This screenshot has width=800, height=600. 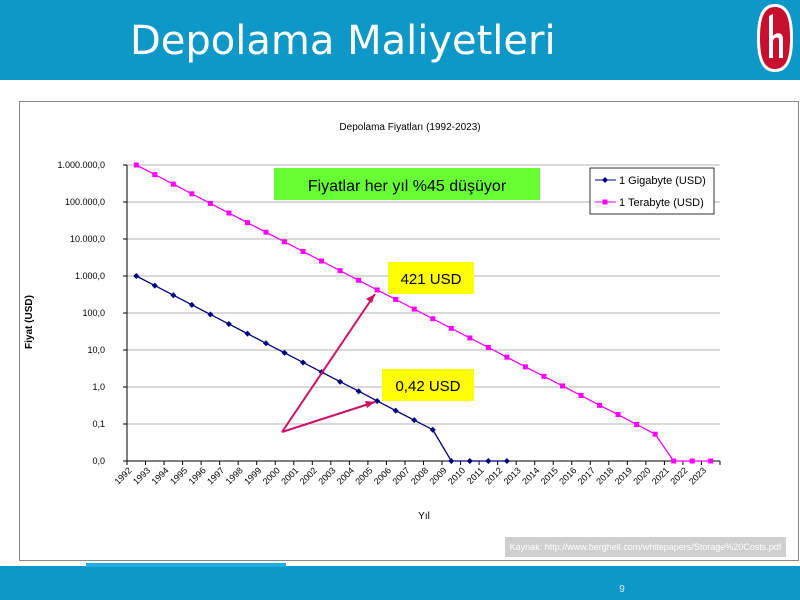 I want to click on chart-title: Depolama Fiyatları (1992-2023), so click(x=409, y=127).